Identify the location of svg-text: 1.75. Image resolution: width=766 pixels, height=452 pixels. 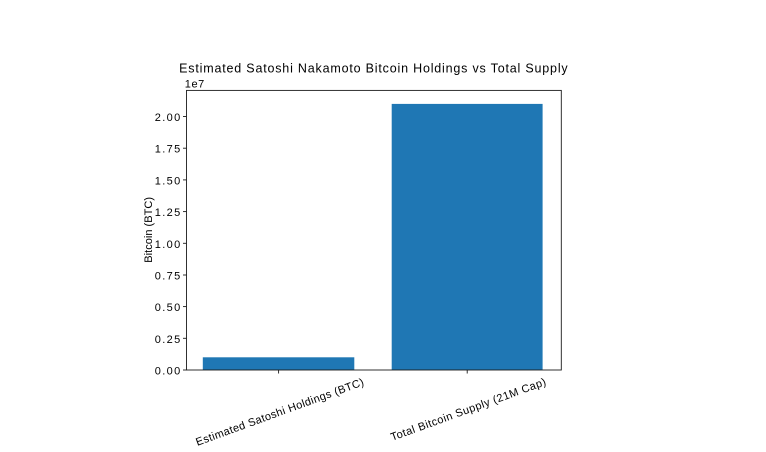
(167, 150).